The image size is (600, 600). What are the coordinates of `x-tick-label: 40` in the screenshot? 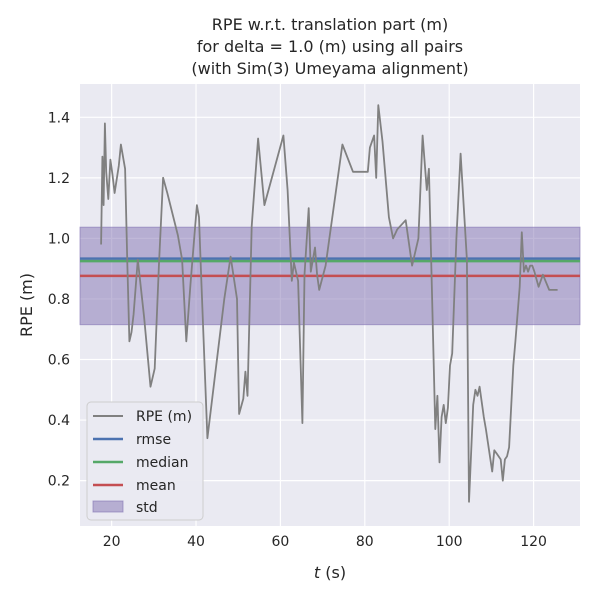 It's located at (196, 542).